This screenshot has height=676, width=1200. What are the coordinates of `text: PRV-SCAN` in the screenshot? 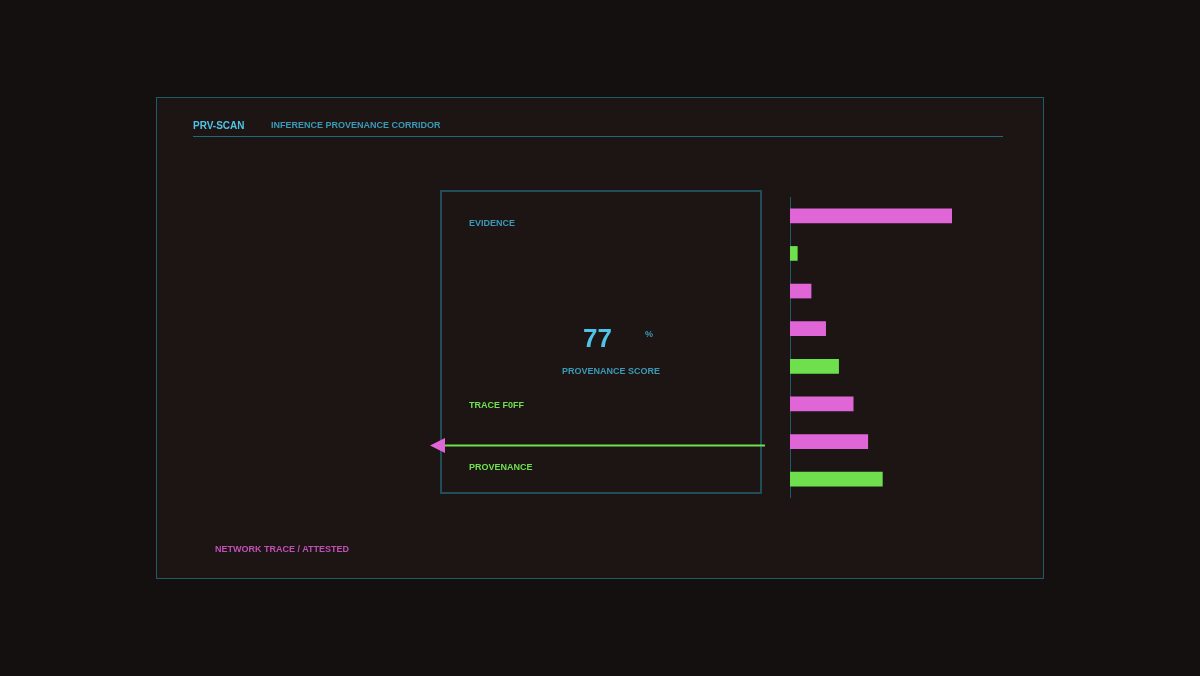 It's located at (219, 125).